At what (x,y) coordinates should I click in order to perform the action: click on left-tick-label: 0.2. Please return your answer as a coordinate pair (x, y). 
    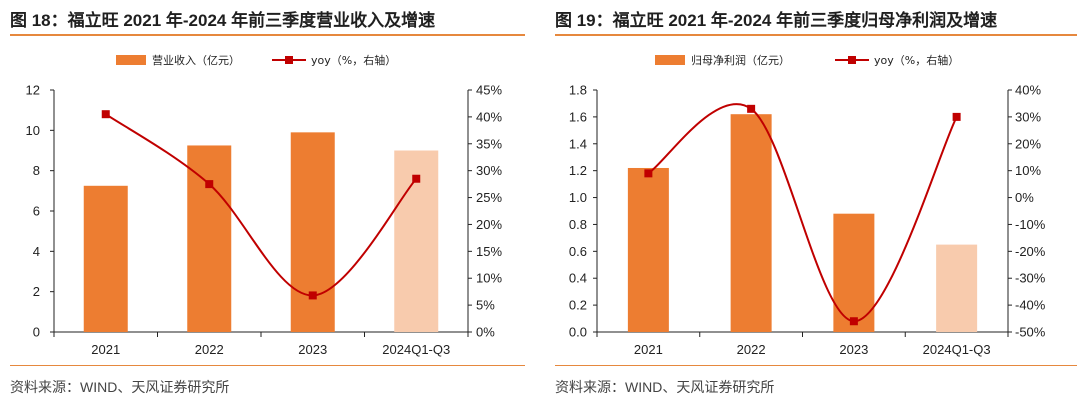
    Looking at the image, I should click on (578, 305).